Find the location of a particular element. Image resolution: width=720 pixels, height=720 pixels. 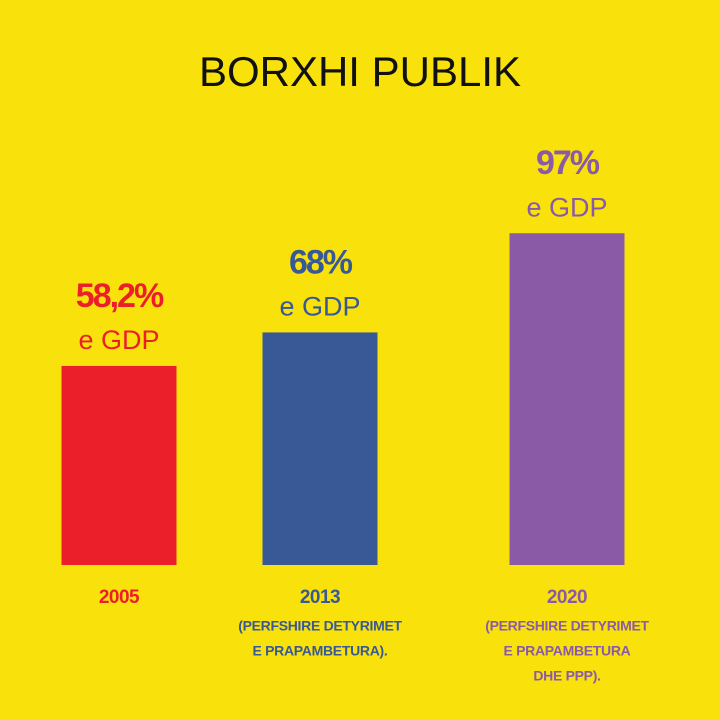

category-note: DHE PPP). is located at coordinates (566, 676).